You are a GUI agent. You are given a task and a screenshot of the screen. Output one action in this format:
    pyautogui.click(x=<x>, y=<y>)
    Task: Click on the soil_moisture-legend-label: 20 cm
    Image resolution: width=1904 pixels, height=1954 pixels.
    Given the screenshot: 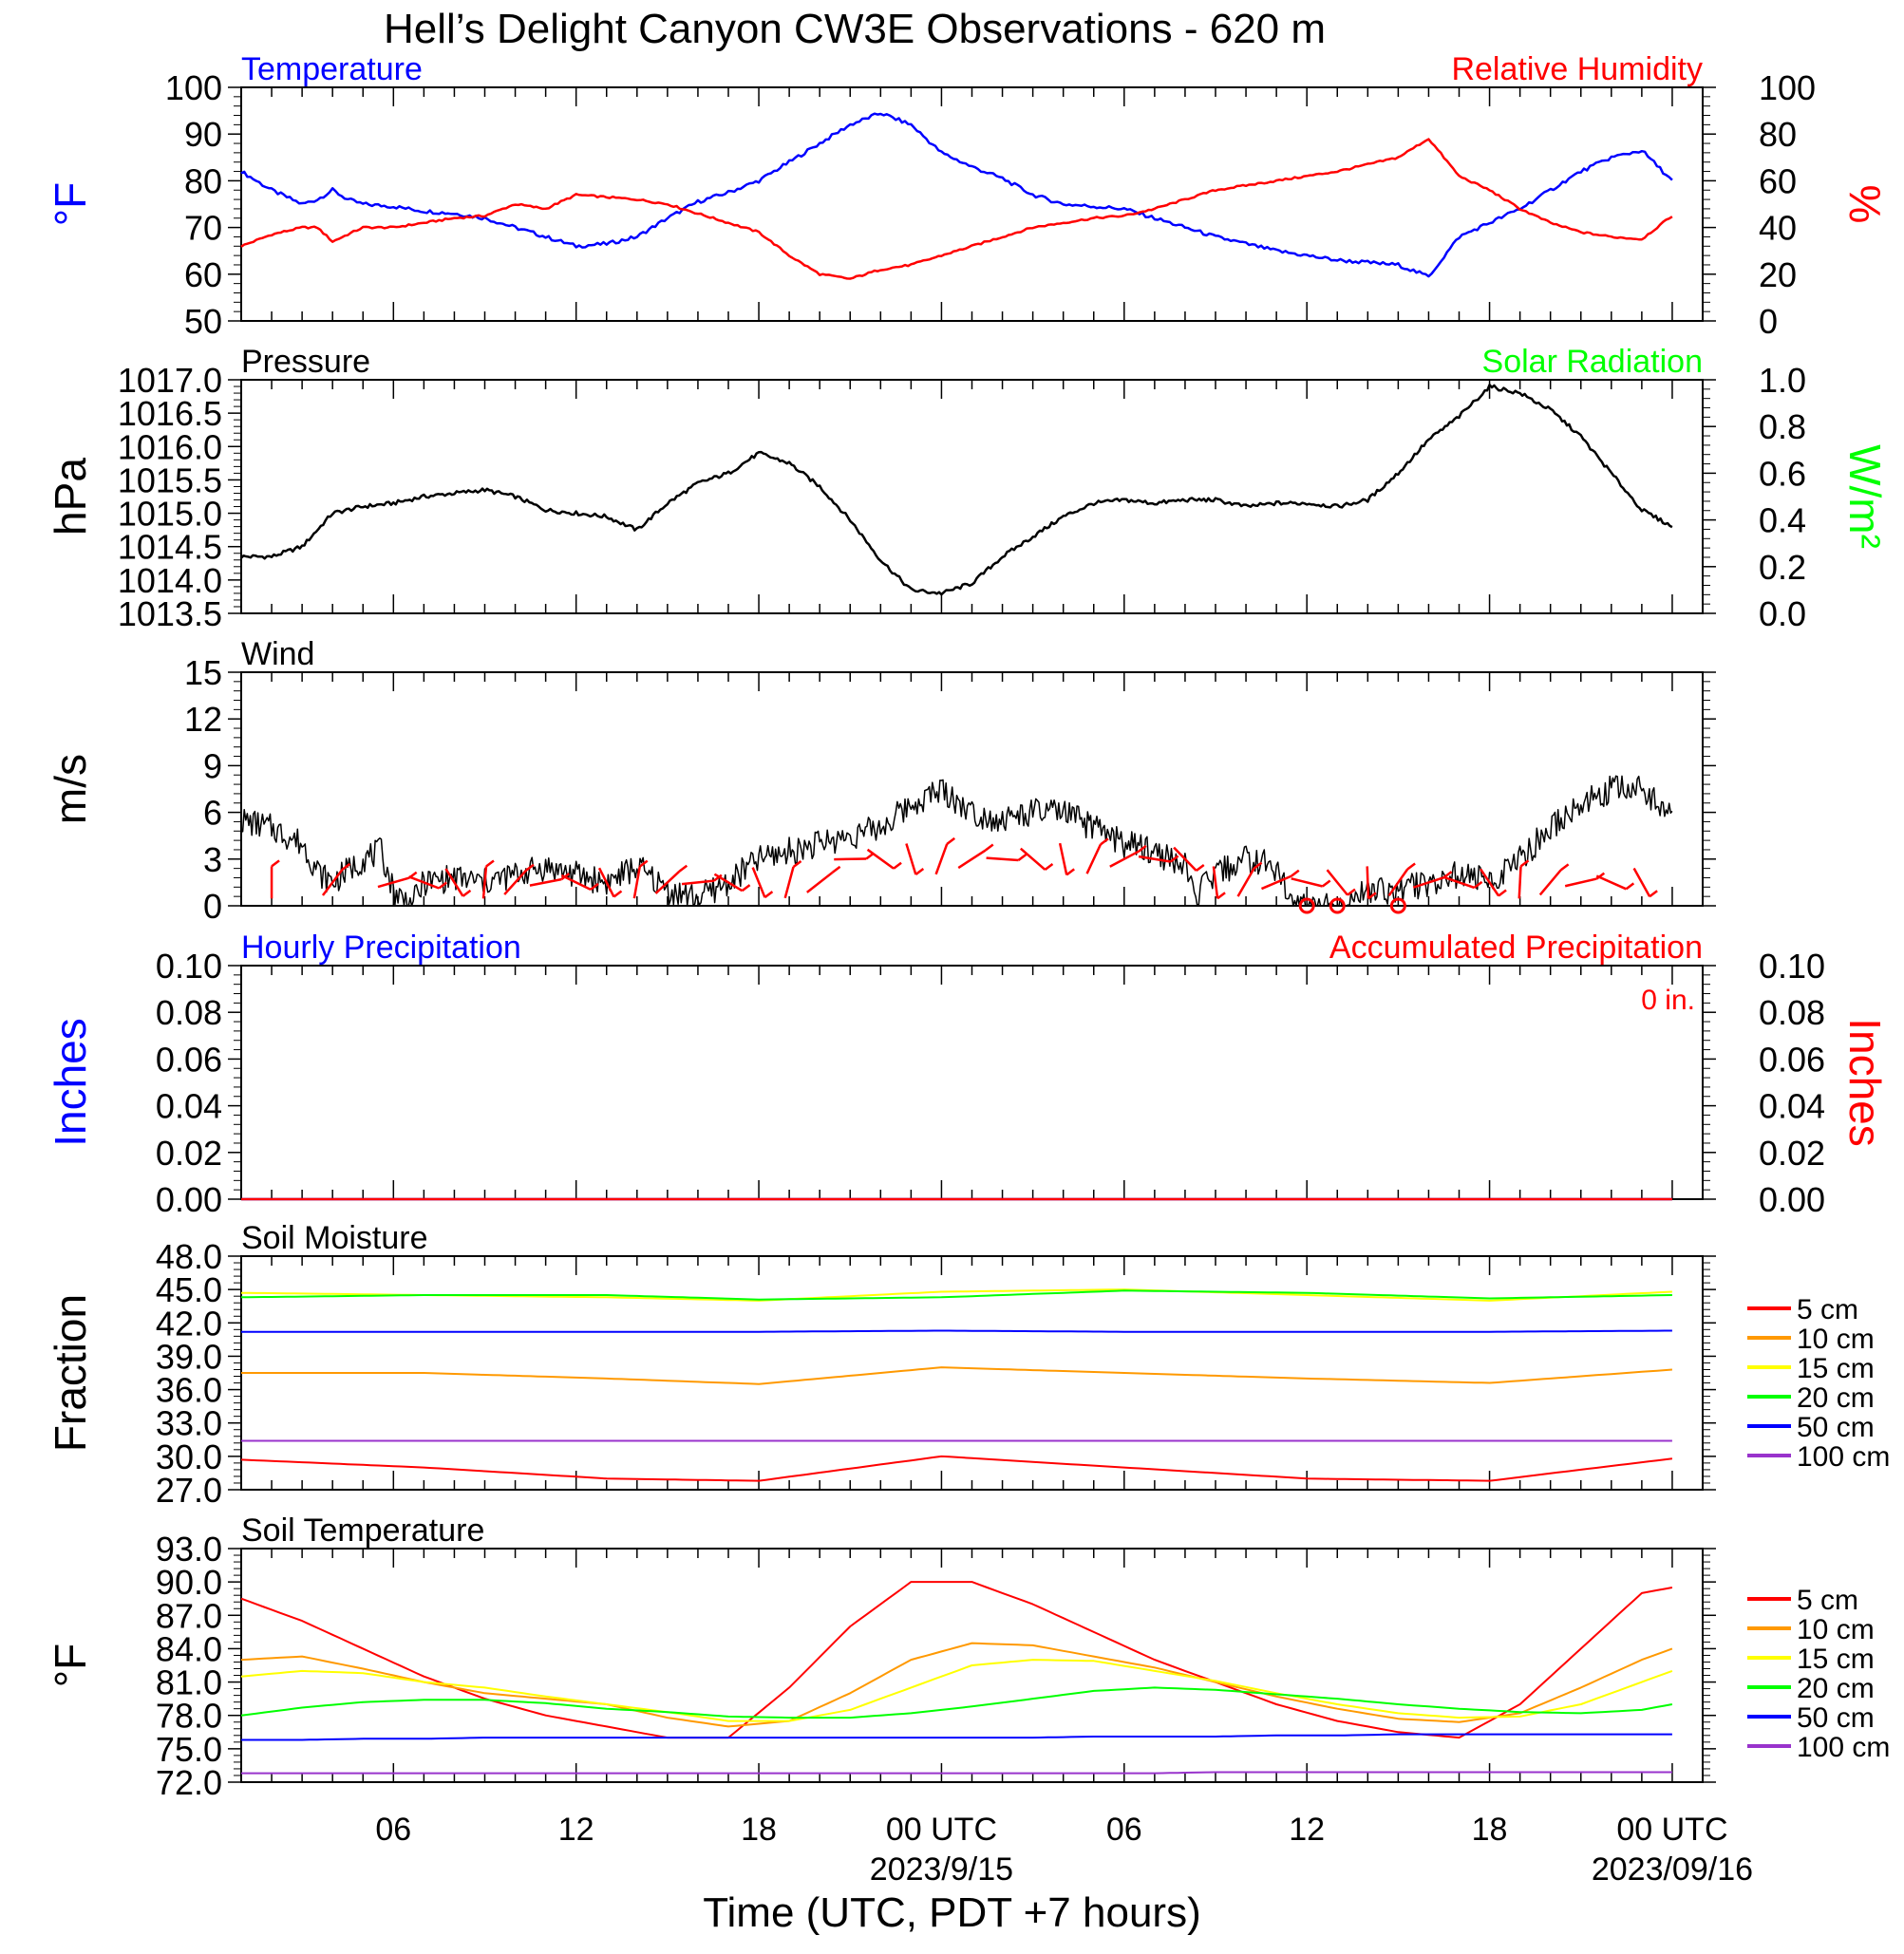 What is the action you would take?
    pyautogui.click(x=1836, y=1398)
    